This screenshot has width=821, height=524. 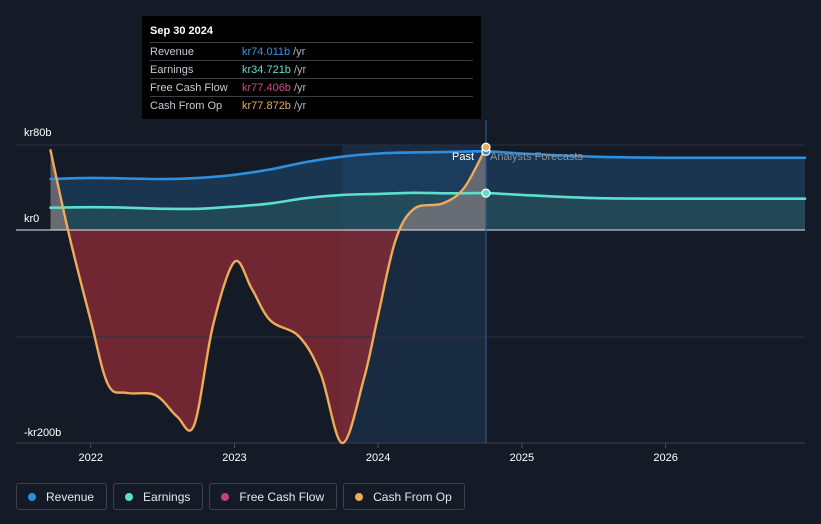 I want to click on tooltip-label: Revenue, so click(x=172, y=51).